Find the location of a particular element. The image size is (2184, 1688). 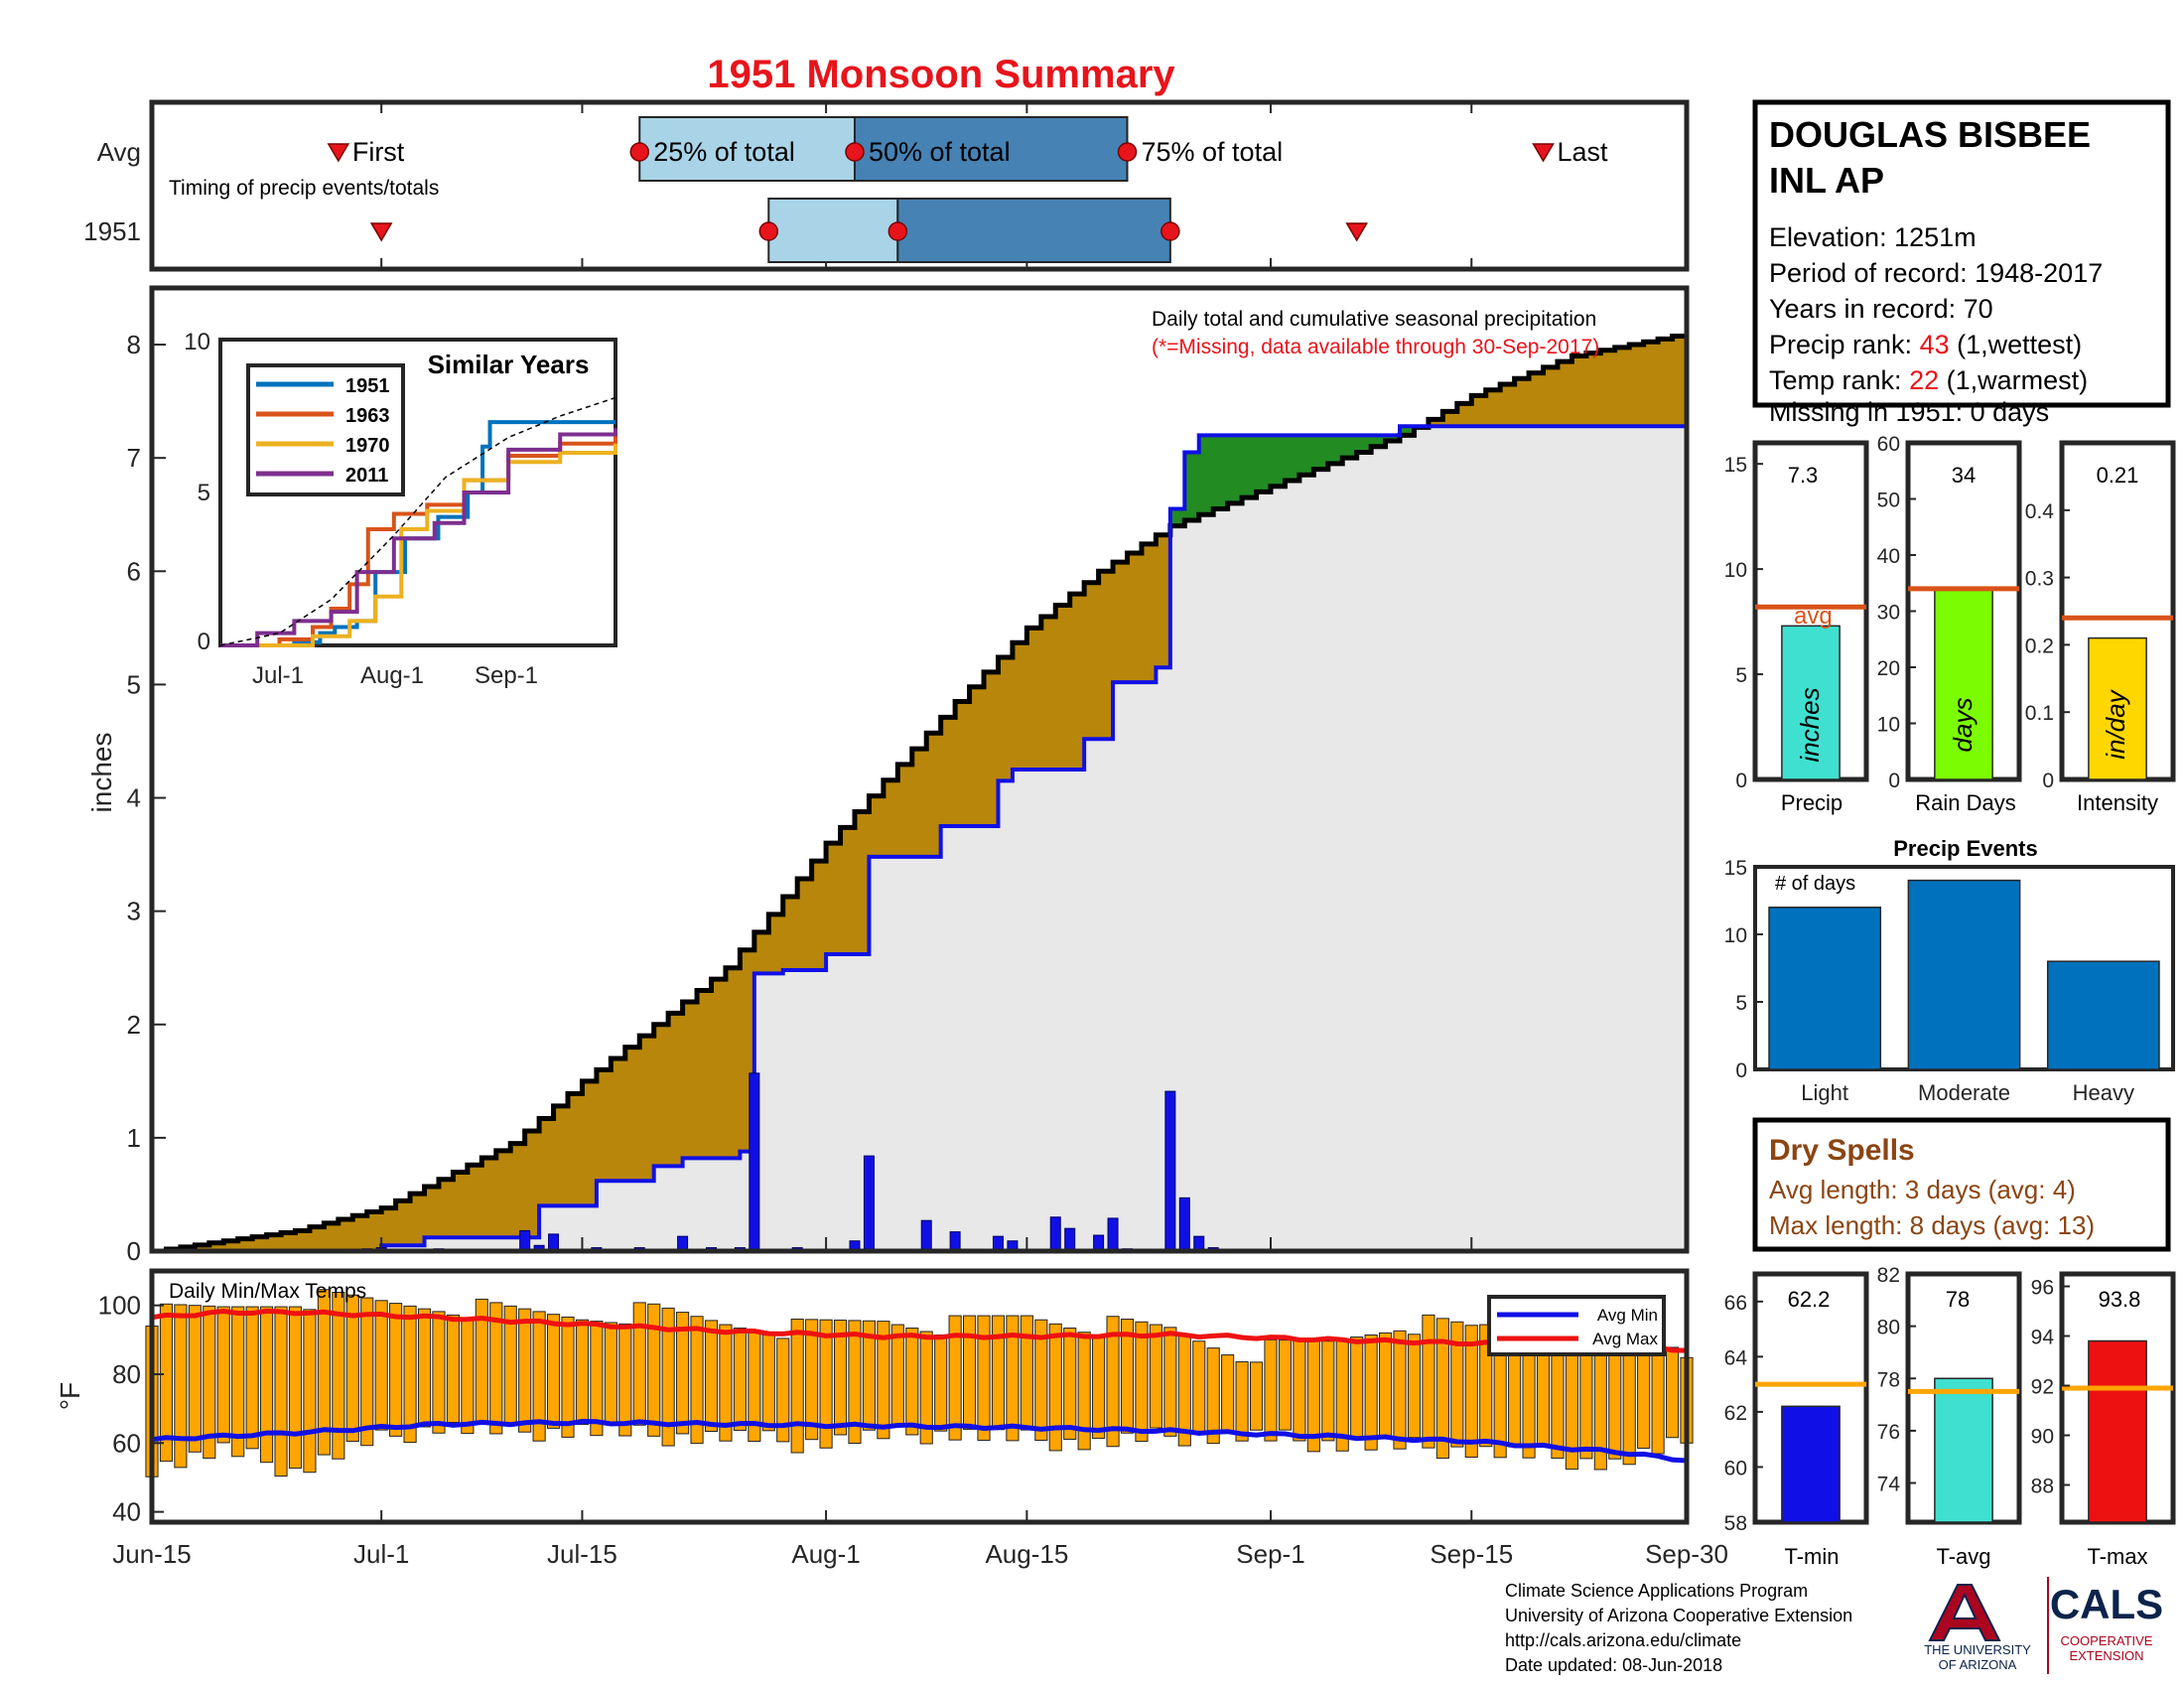

temp-rank-label: Temp rank: is located at coordinates (1839, 380).